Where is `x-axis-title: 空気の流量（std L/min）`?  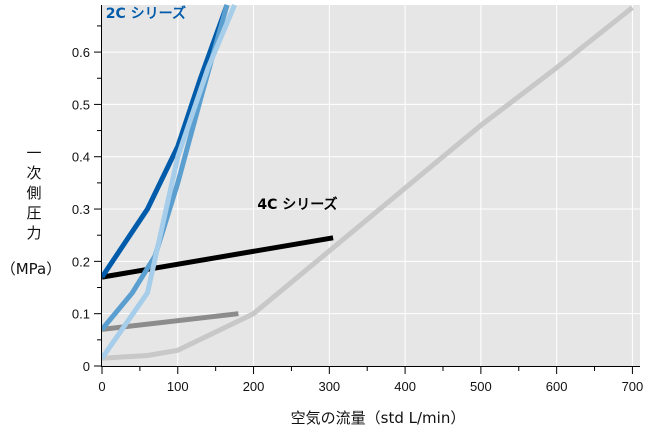
x-axis-title: 空気の流量（std L/min） is located at coordinates (378, 418).